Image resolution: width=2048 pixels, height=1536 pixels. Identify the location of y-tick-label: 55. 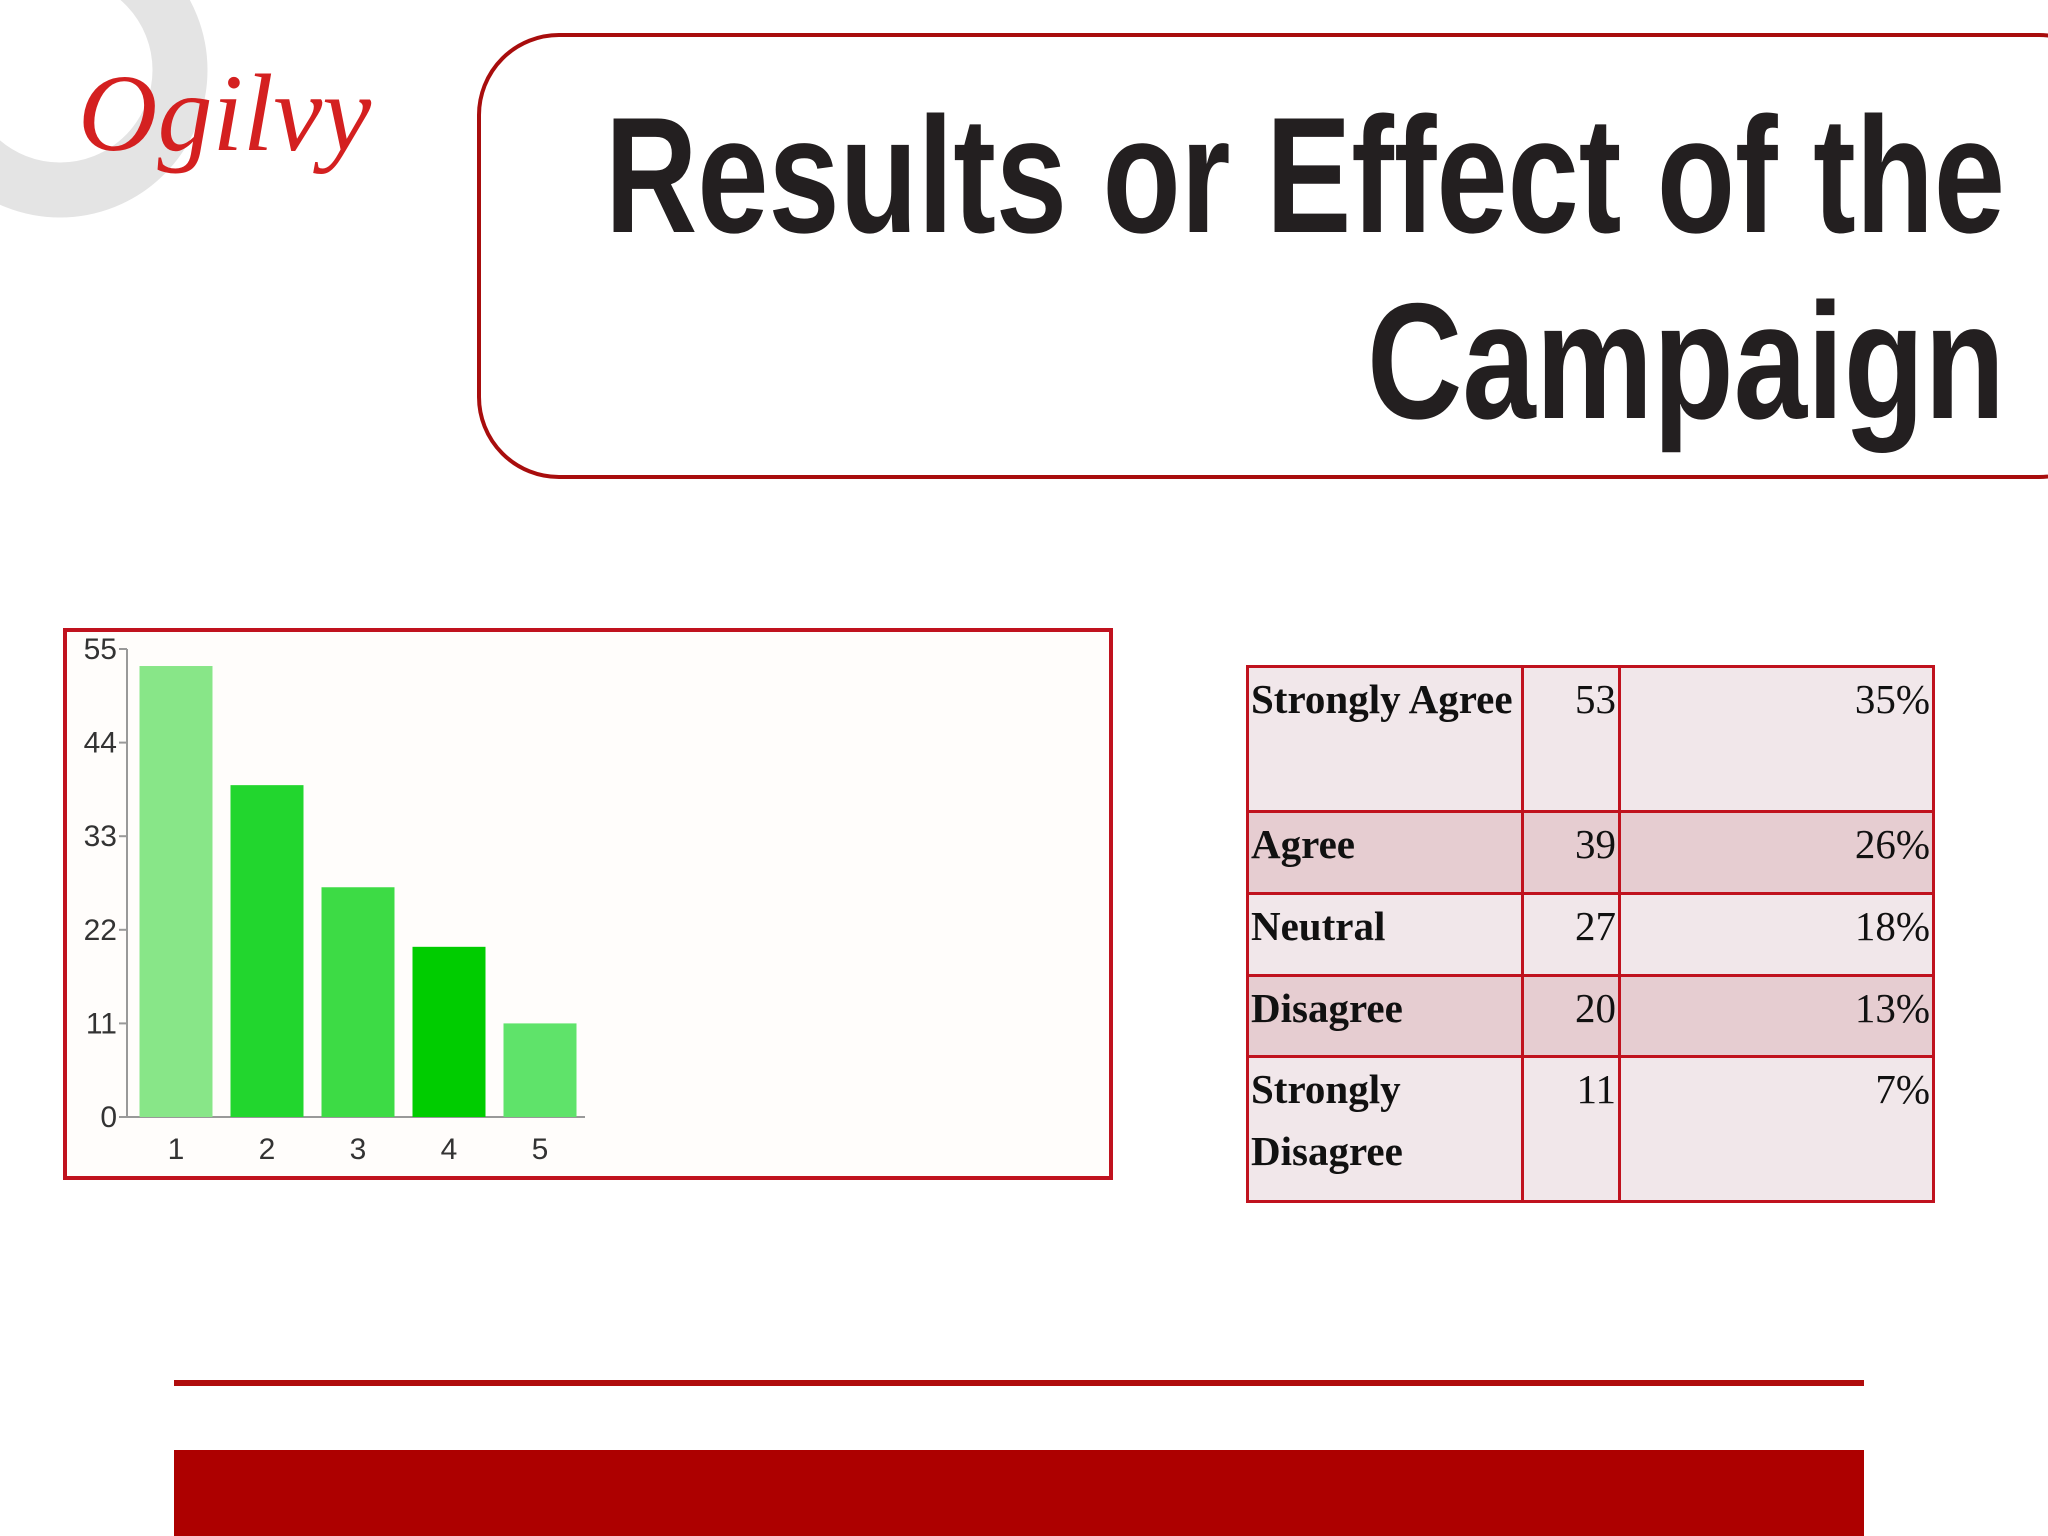
(100, 649).